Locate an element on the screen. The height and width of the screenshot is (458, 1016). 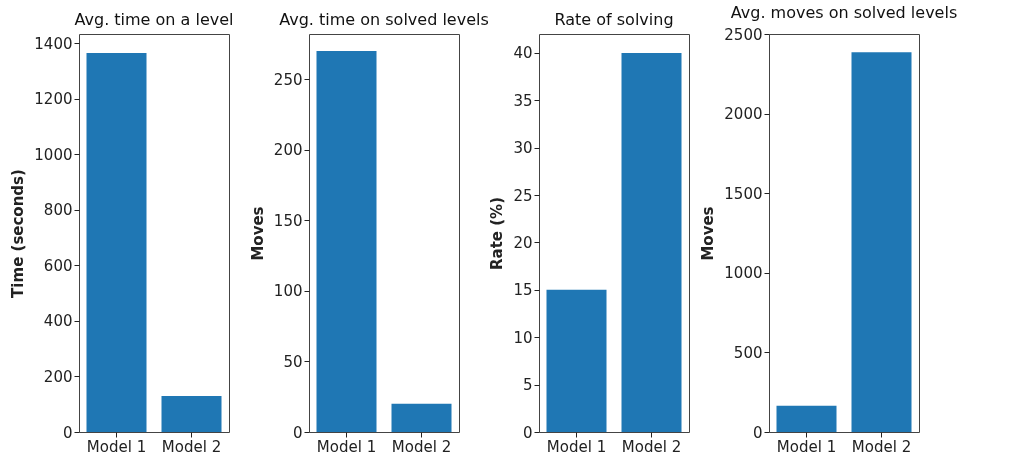
y-tick-label: 250 is located at coordinates (288, 79).